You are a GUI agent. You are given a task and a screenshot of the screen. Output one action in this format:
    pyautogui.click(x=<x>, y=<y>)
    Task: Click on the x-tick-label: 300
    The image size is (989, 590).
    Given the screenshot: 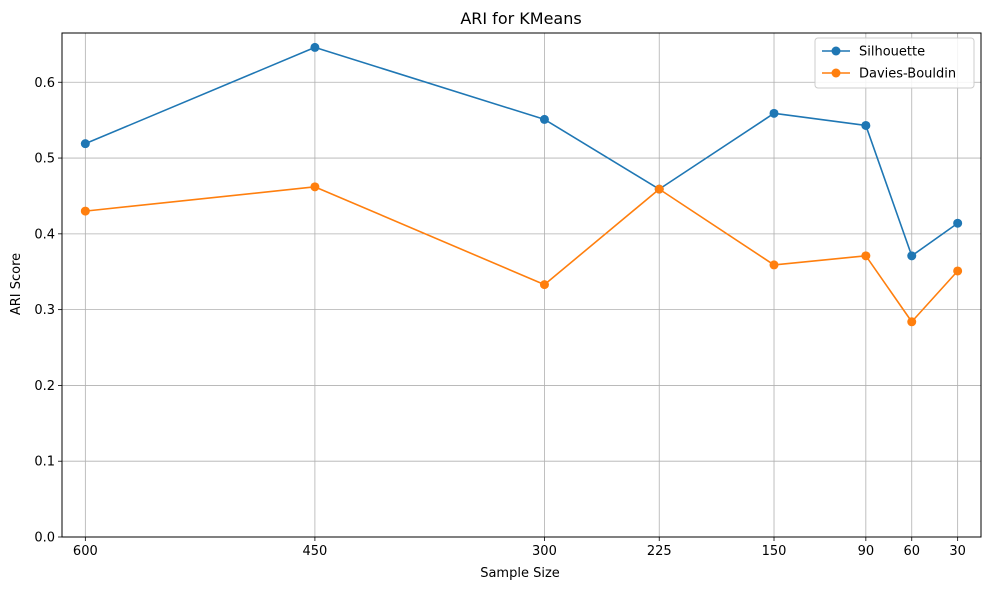 What is the action you would take?
    pyautogui.click(x=544, y=551)
    